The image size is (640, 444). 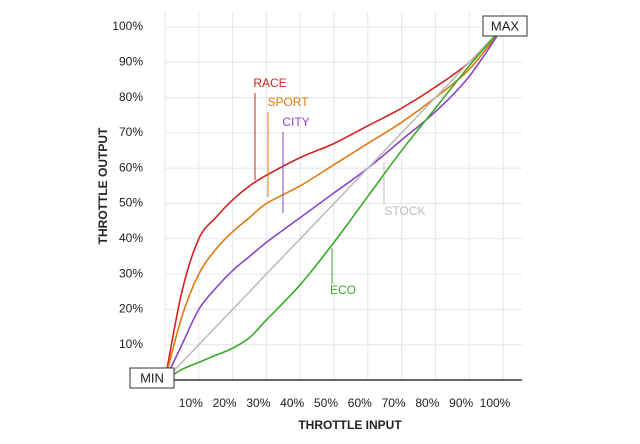 I want to click on y-tick-label: 10%, so click(x=131, y=344).